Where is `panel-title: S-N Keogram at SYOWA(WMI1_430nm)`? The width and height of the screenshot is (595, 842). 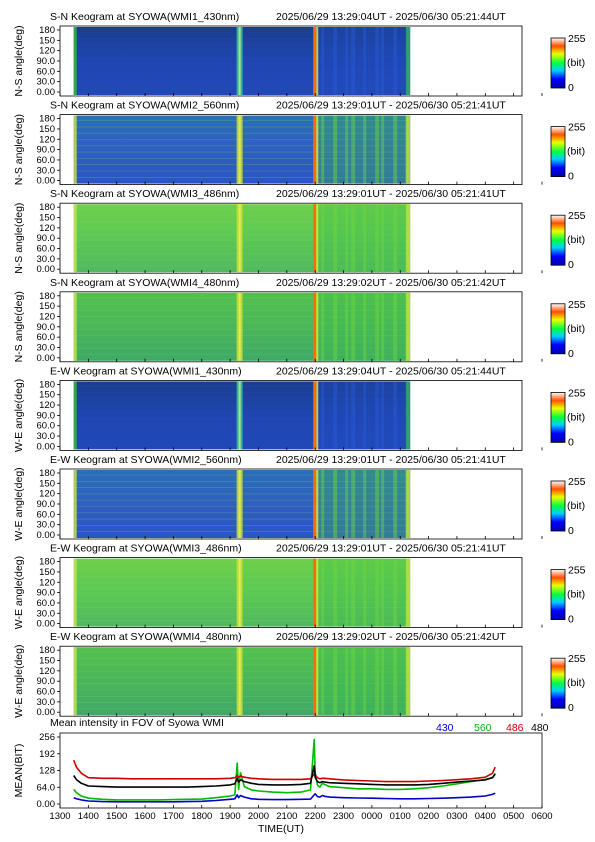 panel-title: S-N Keogram at SYOWA(WMI1_430nm) is located at coordinates (144, 17).